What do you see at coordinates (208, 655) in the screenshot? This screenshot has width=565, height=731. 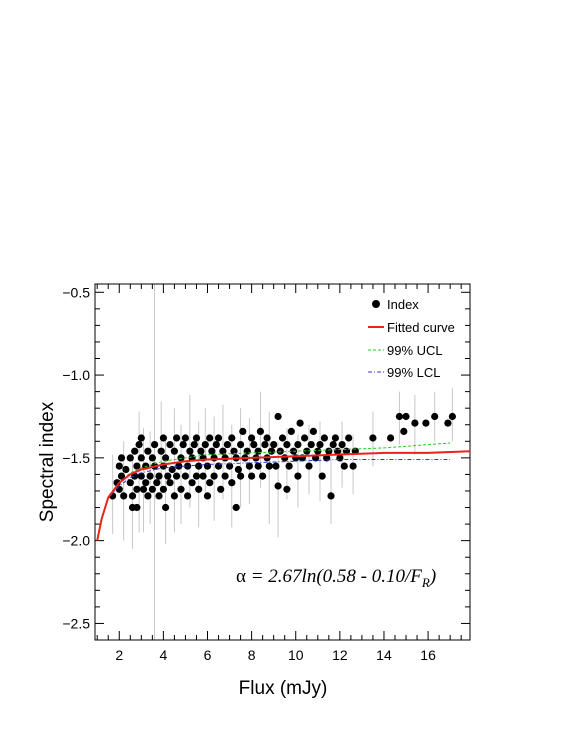 I see `x-tick-label: 6` at bounding box center [208, 655].